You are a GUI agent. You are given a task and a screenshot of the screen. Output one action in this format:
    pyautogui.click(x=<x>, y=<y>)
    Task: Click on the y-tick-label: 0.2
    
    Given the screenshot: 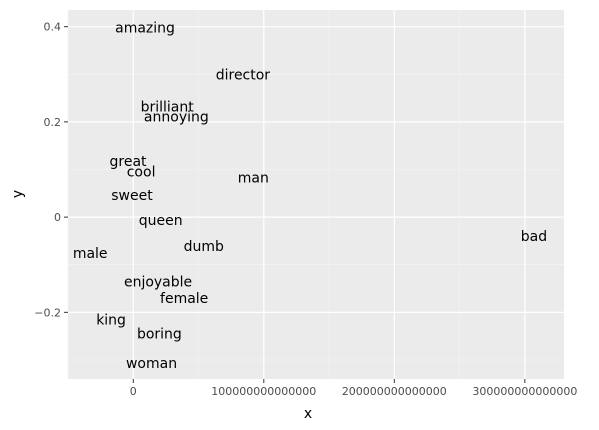 What is the action you would take?
    pyautogui.click(x=53, y=122)
    